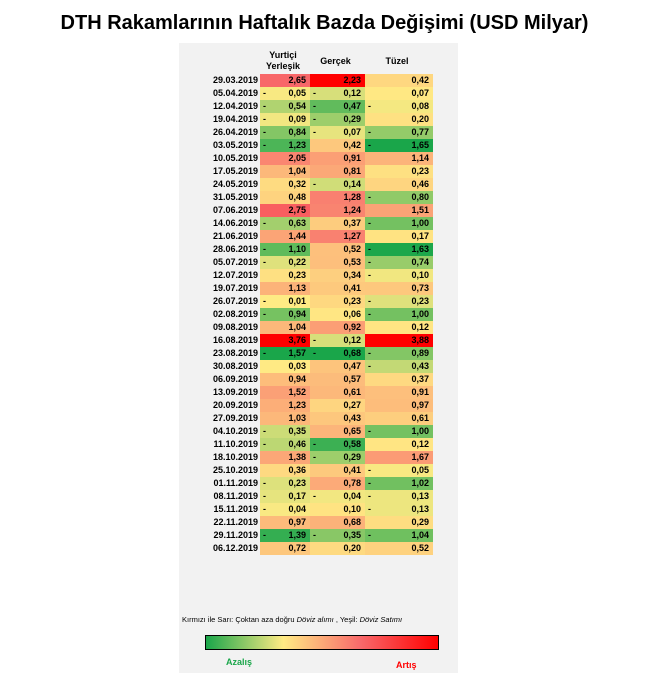 This screenshot has height=673, width=649. What do you see at coordinates (399, 262) in the screenshot?
I see `value-cell: - 0,74` at bounding box center [399, 262].